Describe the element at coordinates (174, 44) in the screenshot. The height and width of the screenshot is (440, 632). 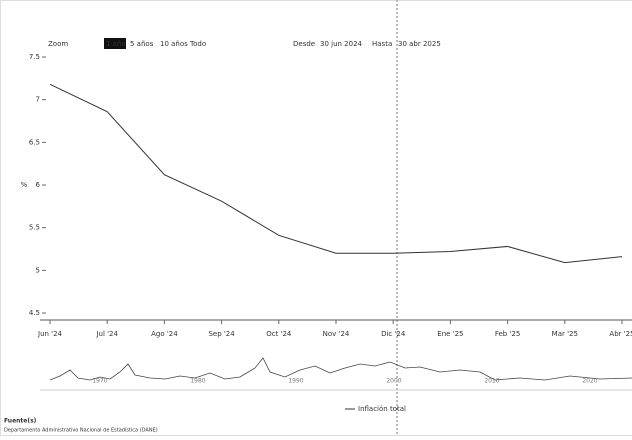
I see `range-button: 10 años` at that location.